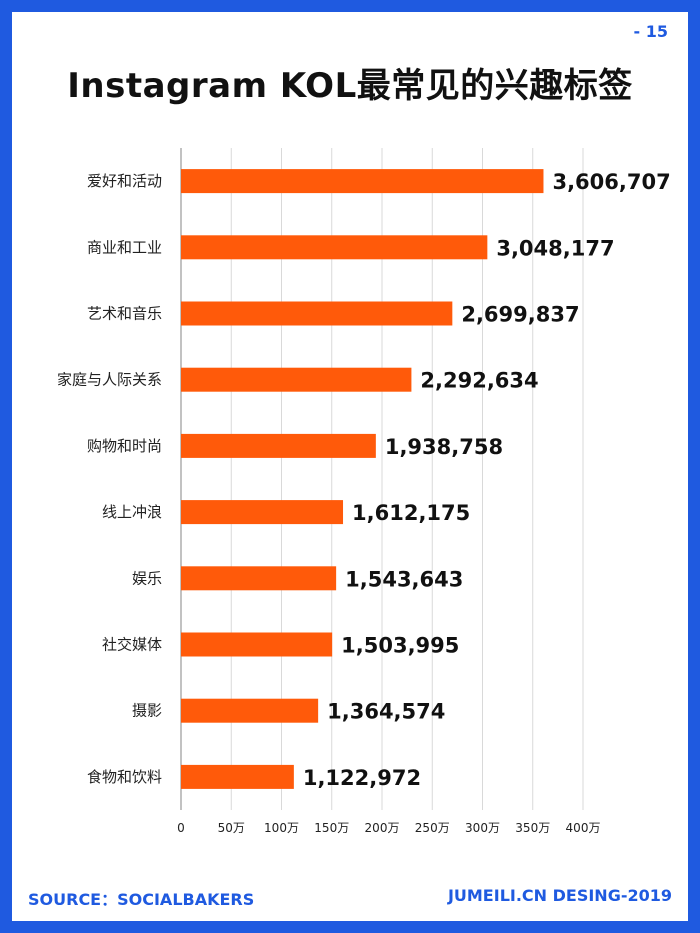 The image size is (700, 933). I want to click on category-label: 家庭与人际关系, so click(109, 380).